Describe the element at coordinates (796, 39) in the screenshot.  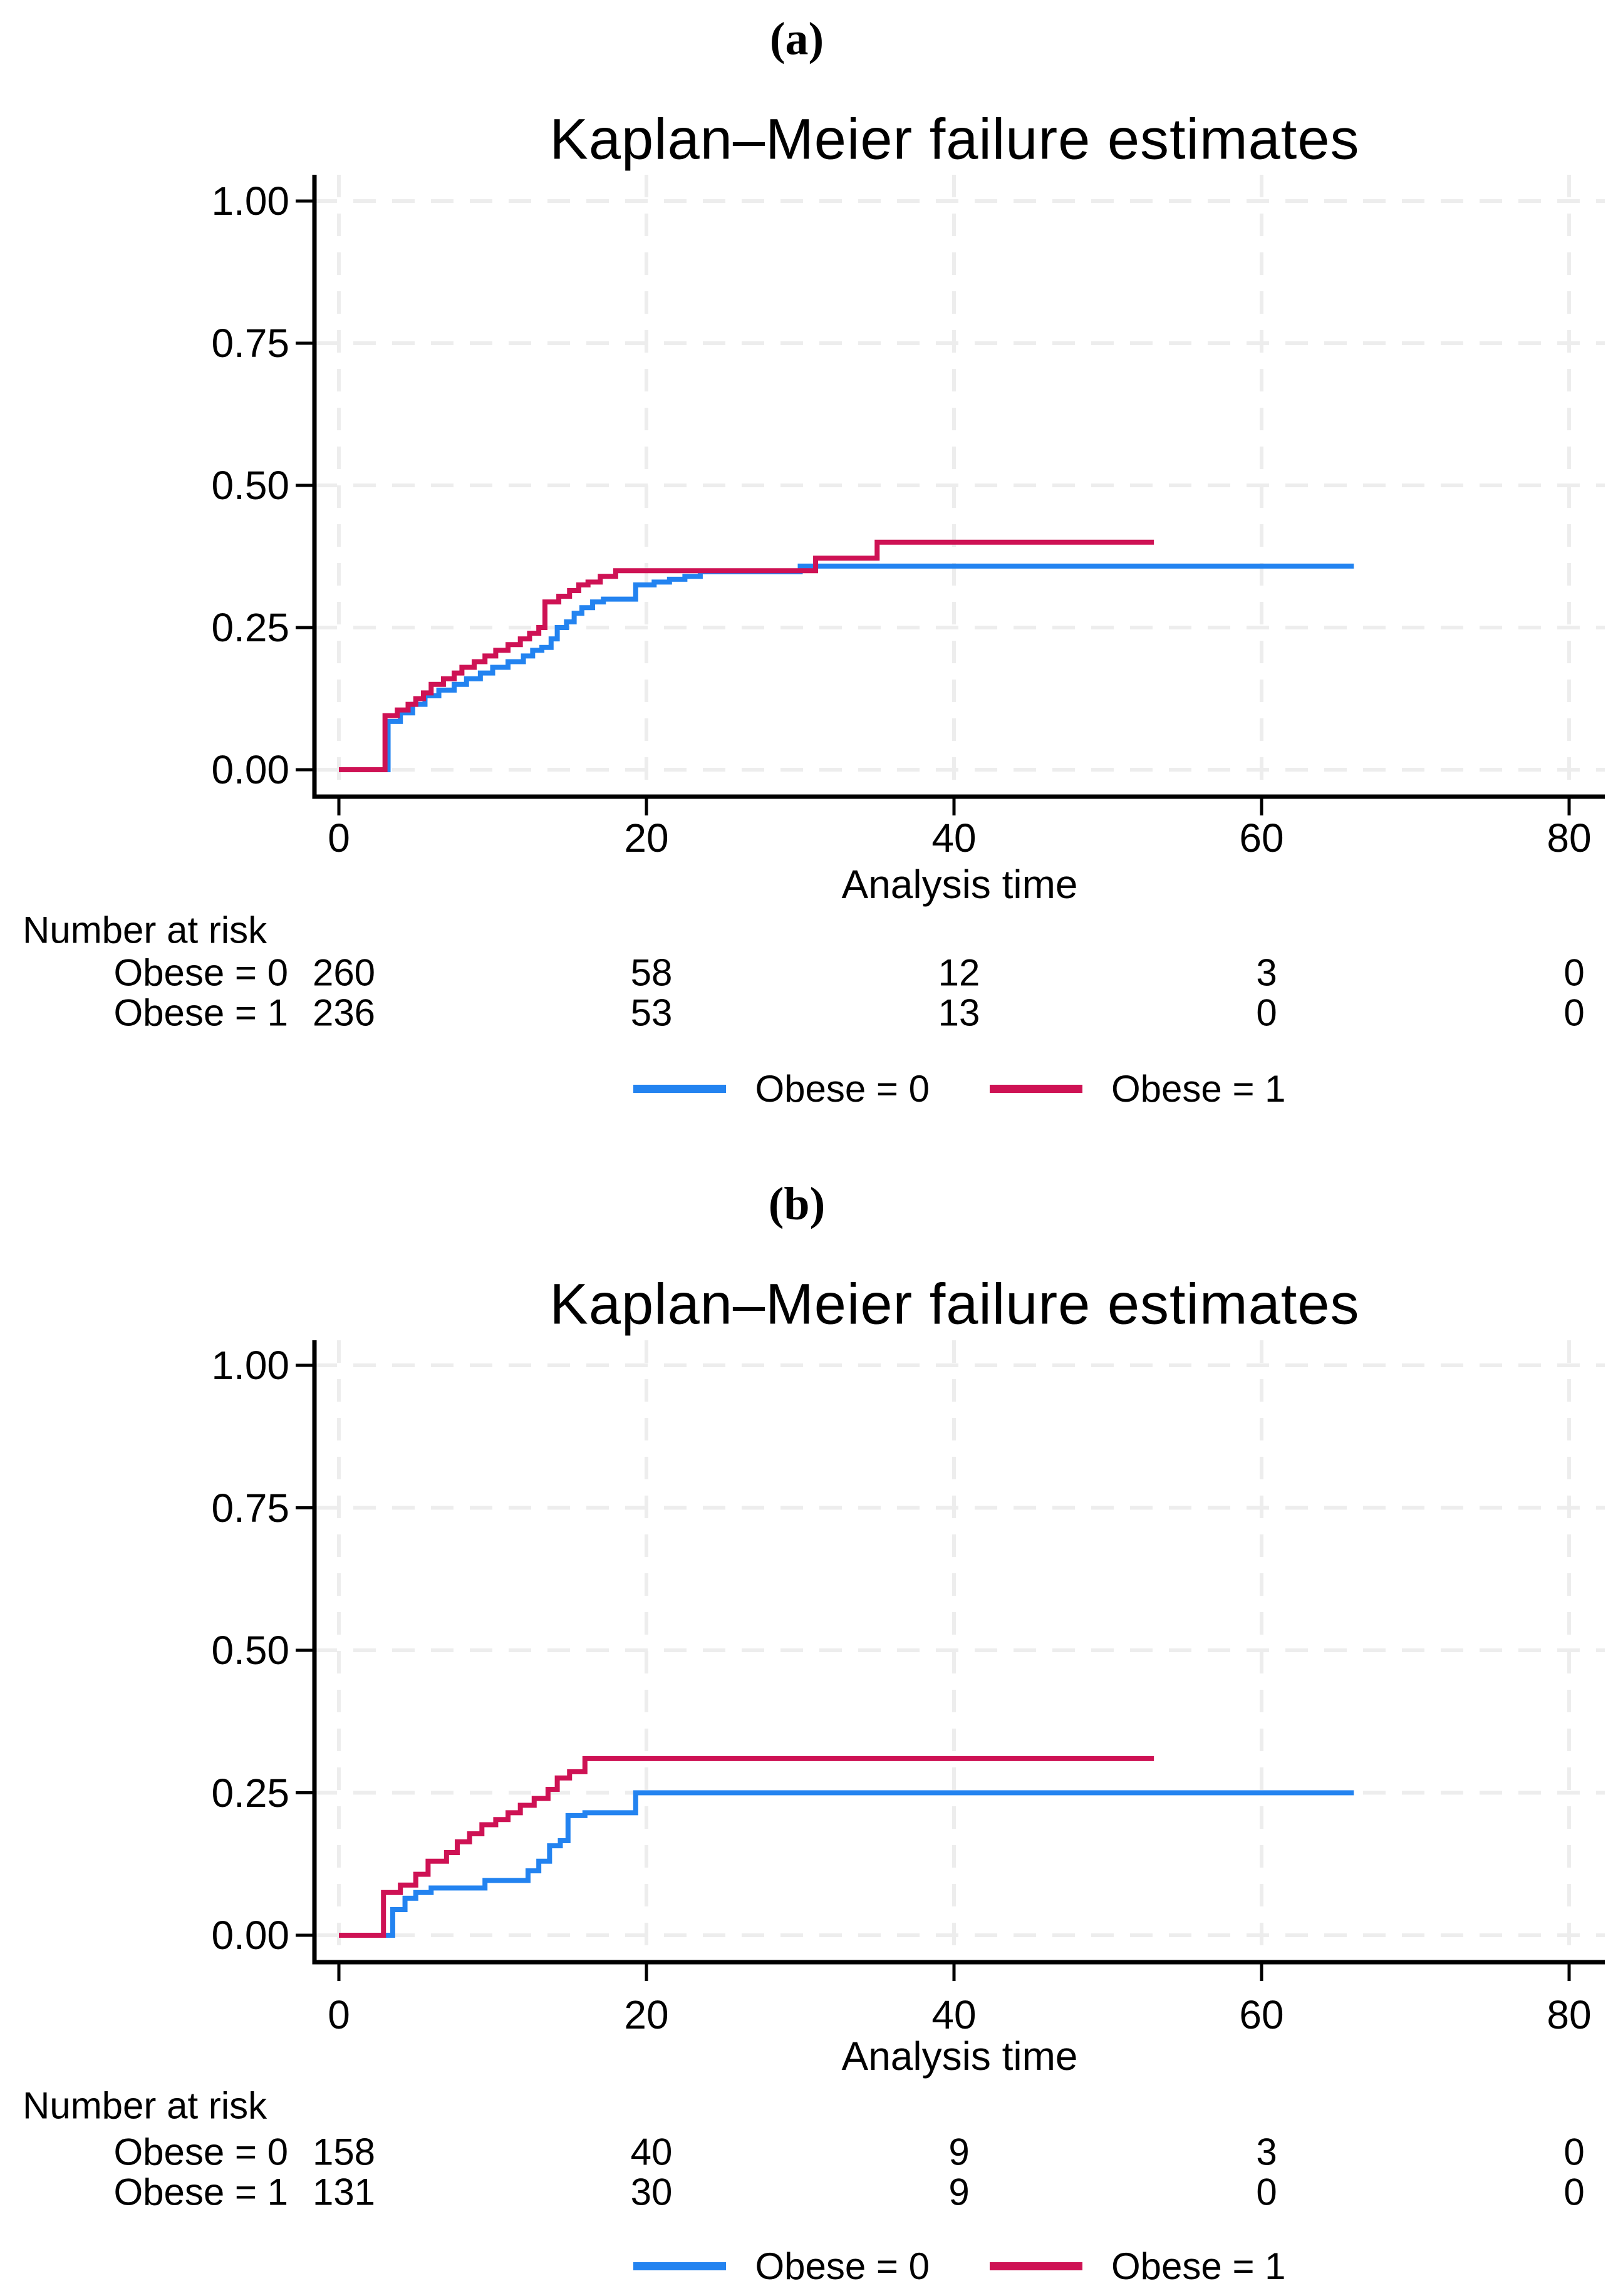
I see `panel-label: (a)` at that location.